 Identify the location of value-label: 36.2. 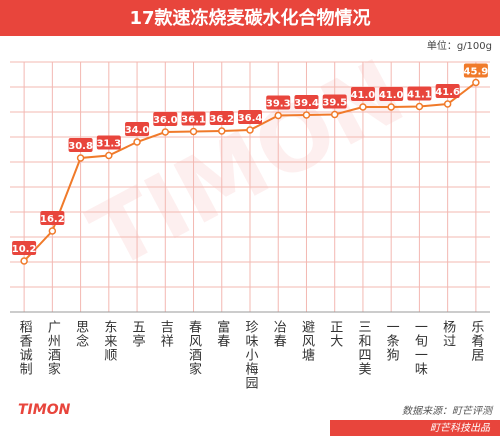
(221, 119).